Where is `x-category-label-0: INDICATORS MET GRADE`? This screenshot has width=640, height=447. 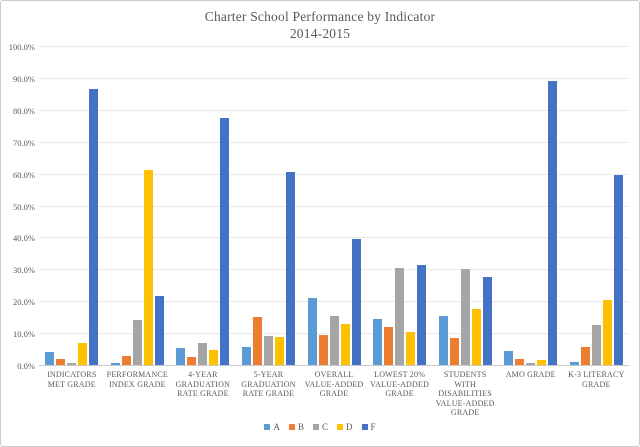 x-category-label-0: INDICATORS MET GRADE is located at coordinates (72, 379).